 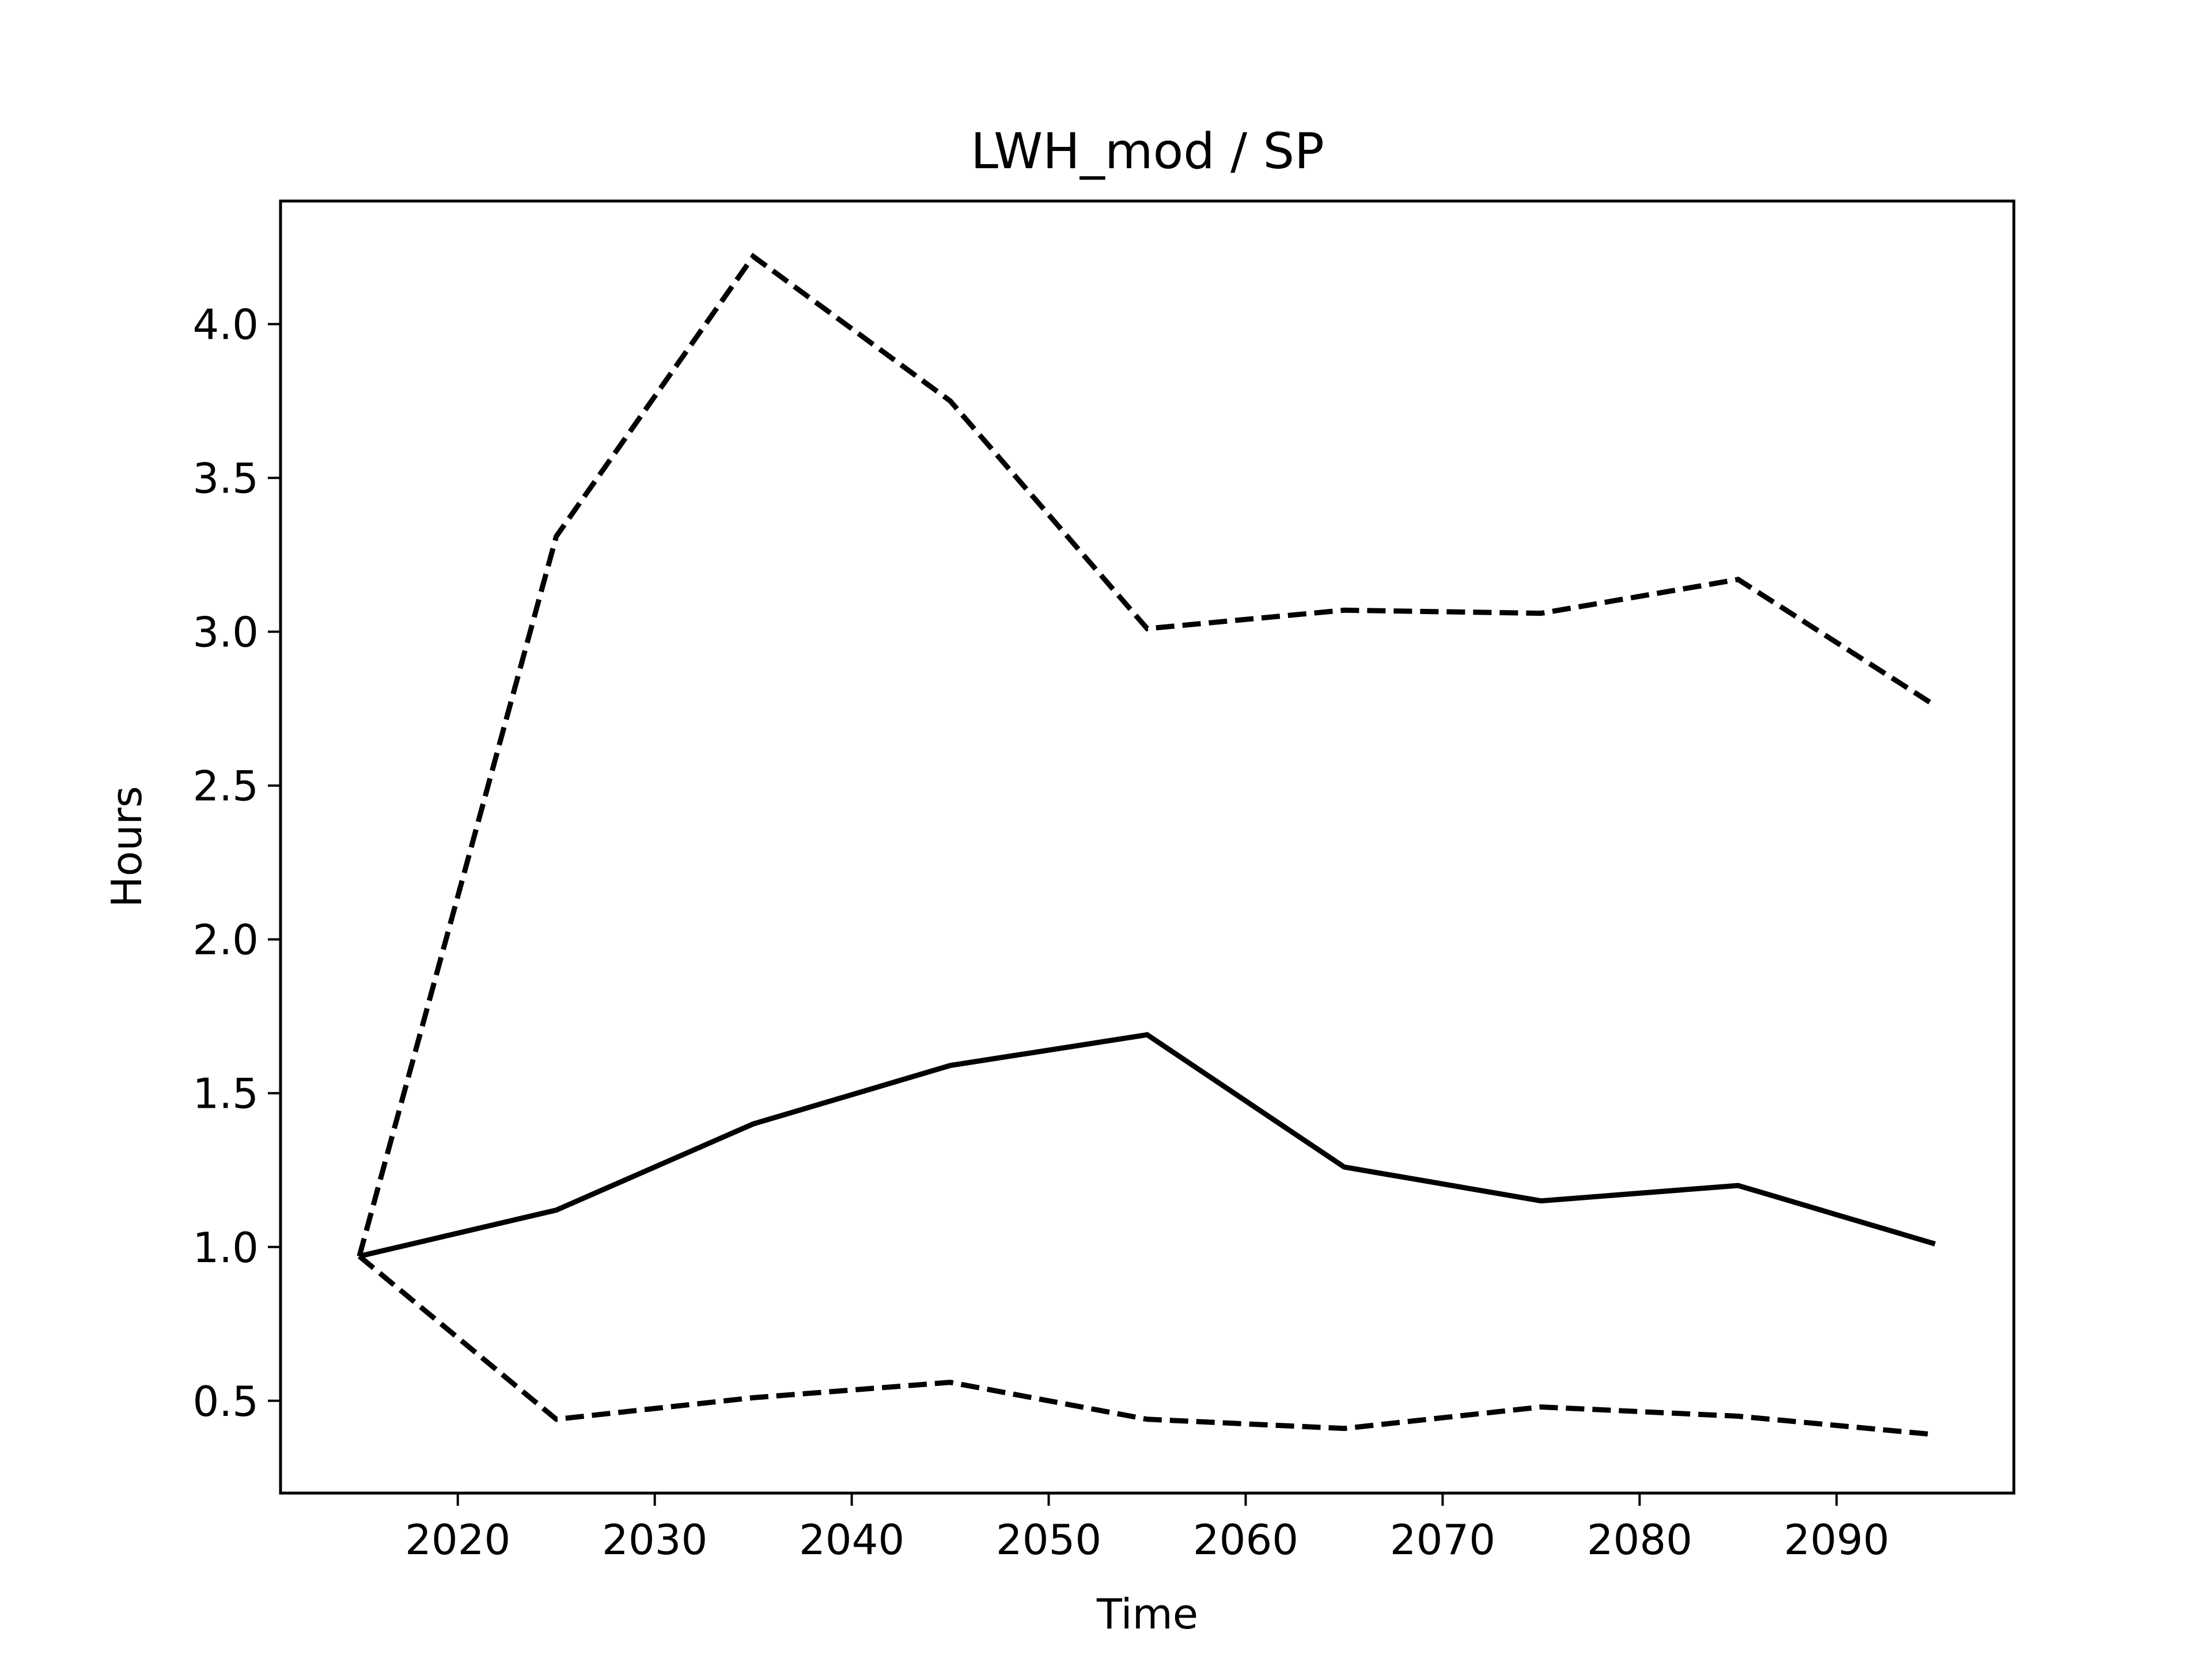 What do you see at coordinates (1147, 1614) in the screenshot?
I see `x-axis-label: Time` at bounding box center [1147, 1614].